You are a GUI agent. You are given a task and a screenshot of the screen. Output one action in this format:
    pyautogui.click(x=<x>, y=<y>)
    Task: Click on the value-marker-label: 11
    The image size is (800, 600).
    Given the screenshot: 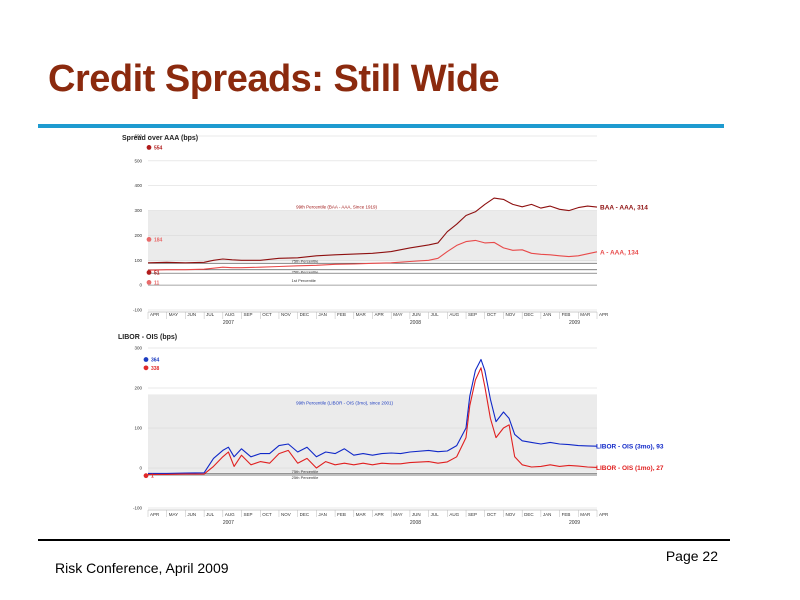 What is the action you would take?
    pyautogui.click(x=157, y=283)
    